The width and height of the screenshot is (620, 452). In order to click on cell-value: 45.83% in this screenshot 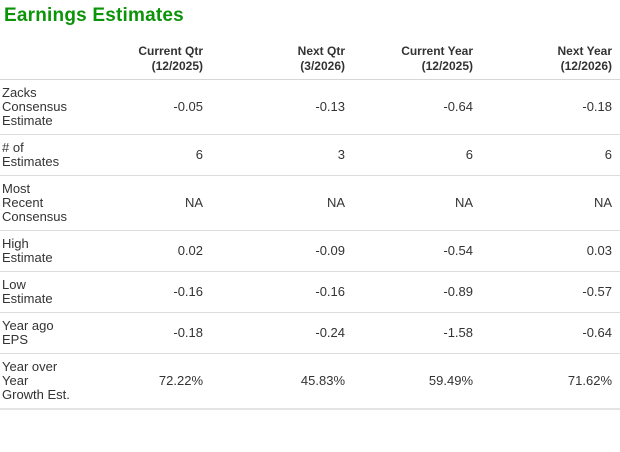, I will do `click(282, 381)`.